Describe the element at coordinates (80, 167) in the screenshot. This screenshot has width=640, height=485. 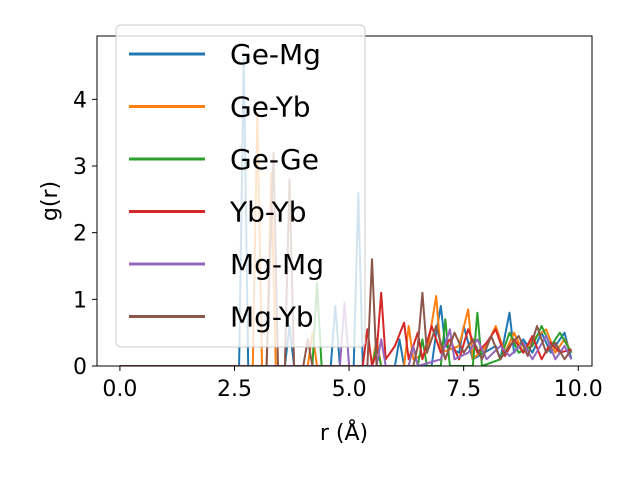
I see `y-tick-label: 3` at that location.